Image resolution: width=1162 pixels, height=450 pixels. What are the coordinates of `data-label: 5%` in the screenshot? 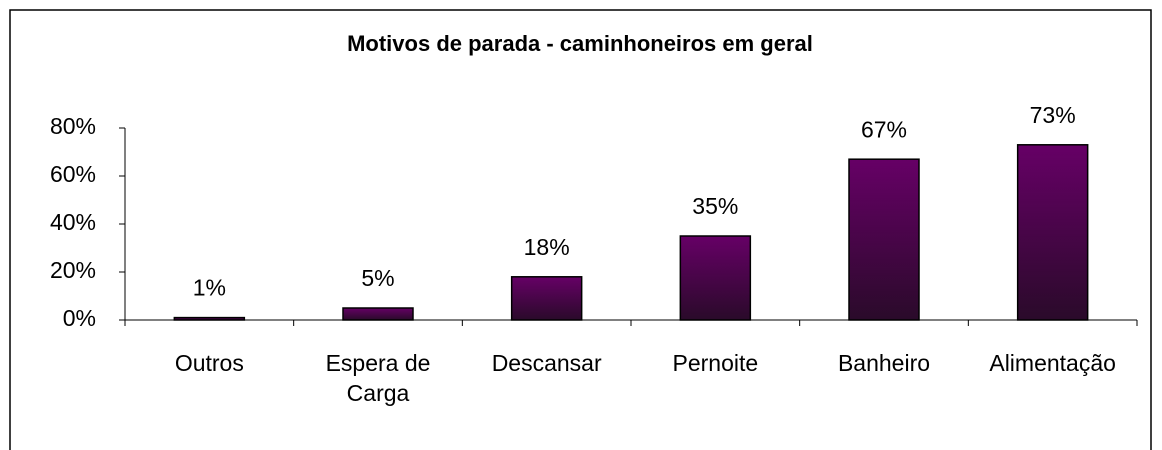 It's located at (377, 278).